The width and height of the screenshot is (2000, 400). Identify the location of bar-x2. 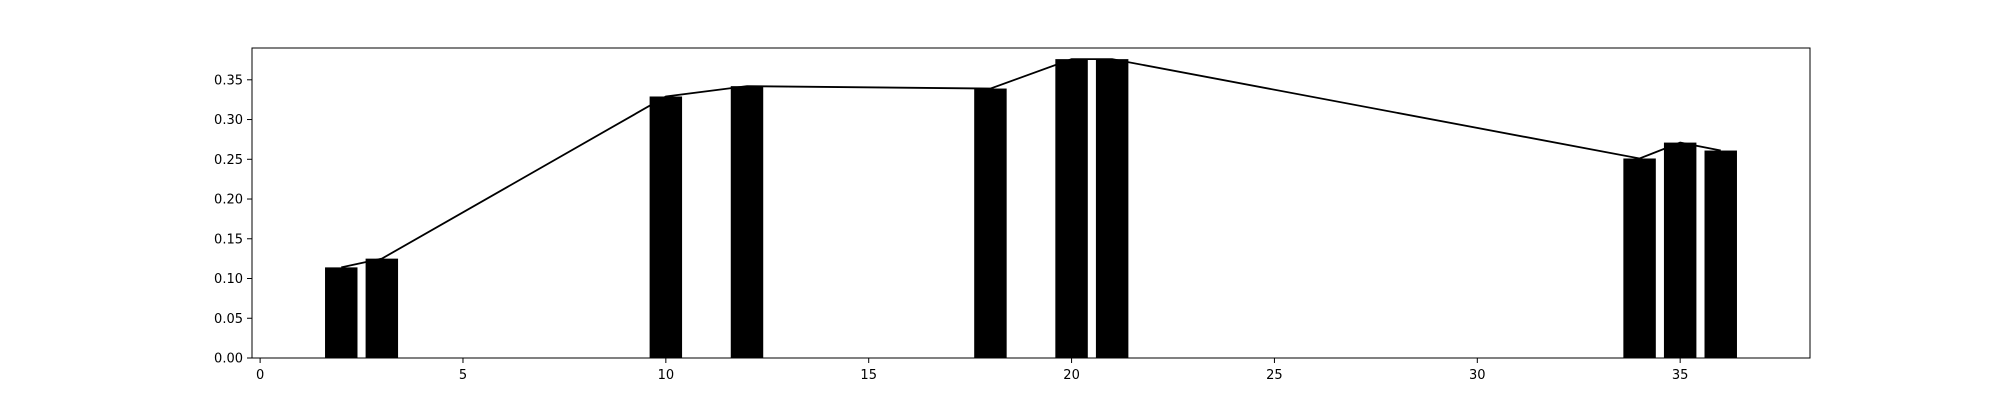
(341, 312).